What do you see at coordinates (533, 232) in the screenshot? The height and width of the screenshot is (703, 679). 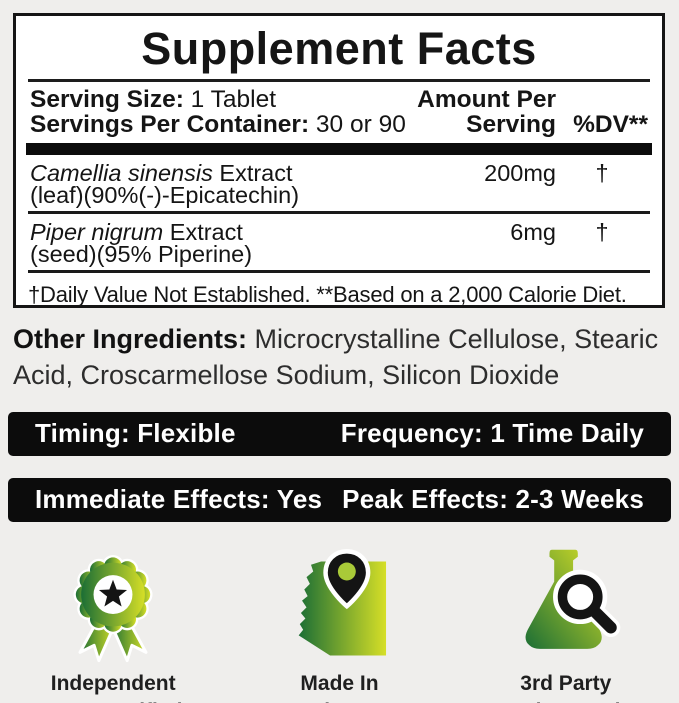 I see `ingredient-amount: 6mg` at bounding box center [533, 232].